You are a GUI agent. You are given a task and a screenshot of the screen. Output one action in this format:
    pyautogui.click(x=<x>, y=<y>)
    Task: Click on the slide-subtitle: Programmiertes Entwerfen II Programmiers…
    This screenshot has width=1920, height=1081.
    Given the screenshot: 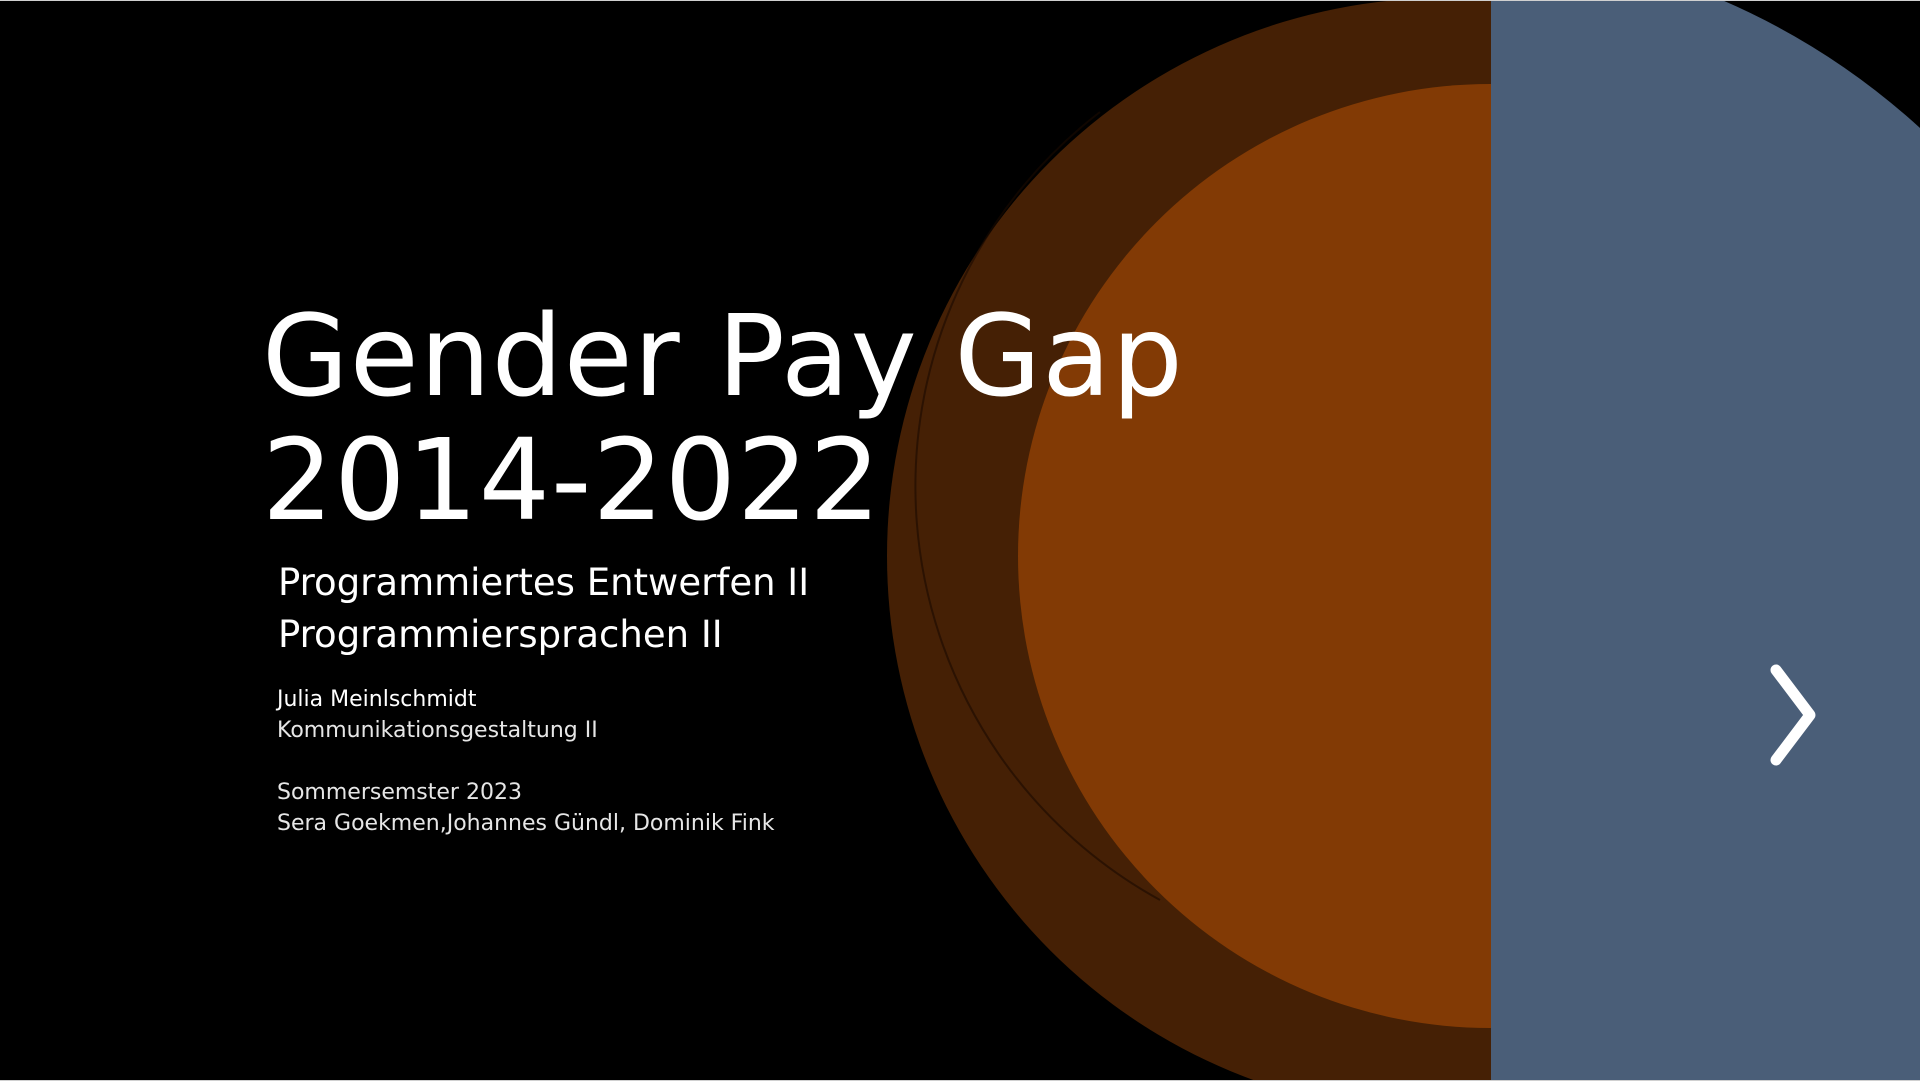 What is the action you would take?
    pyautogui.click(x=543, y=609)
    